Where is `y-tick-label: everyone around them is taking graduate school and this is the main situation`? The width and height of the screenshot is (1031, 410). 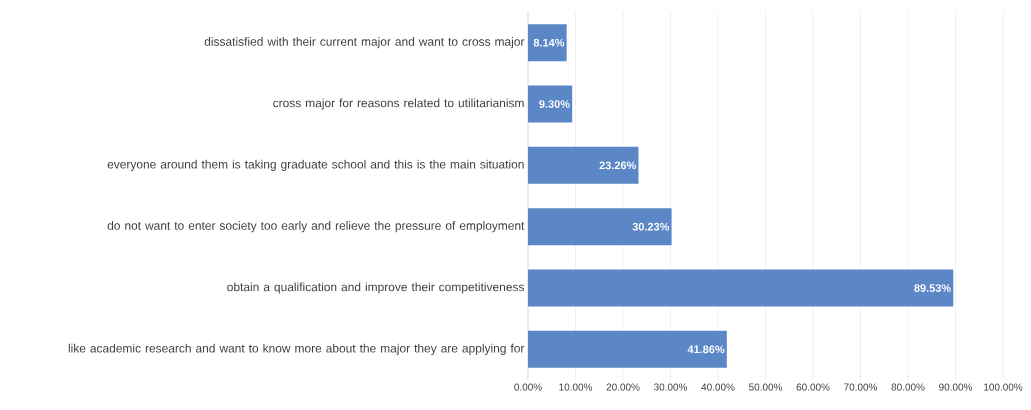 y-tick-label: everyone around them is taking graduate school and this is the main situation is located at coordinates (315, 165).